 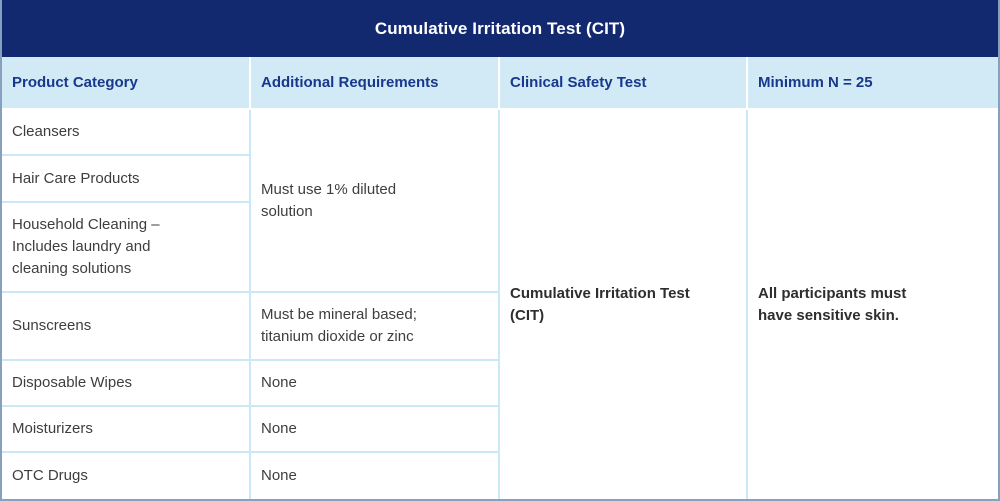 What do you see at coordinates (126, 327) in the screenshot?
I see `product-cell: Sunscreens` at bounding box center [126, 327].